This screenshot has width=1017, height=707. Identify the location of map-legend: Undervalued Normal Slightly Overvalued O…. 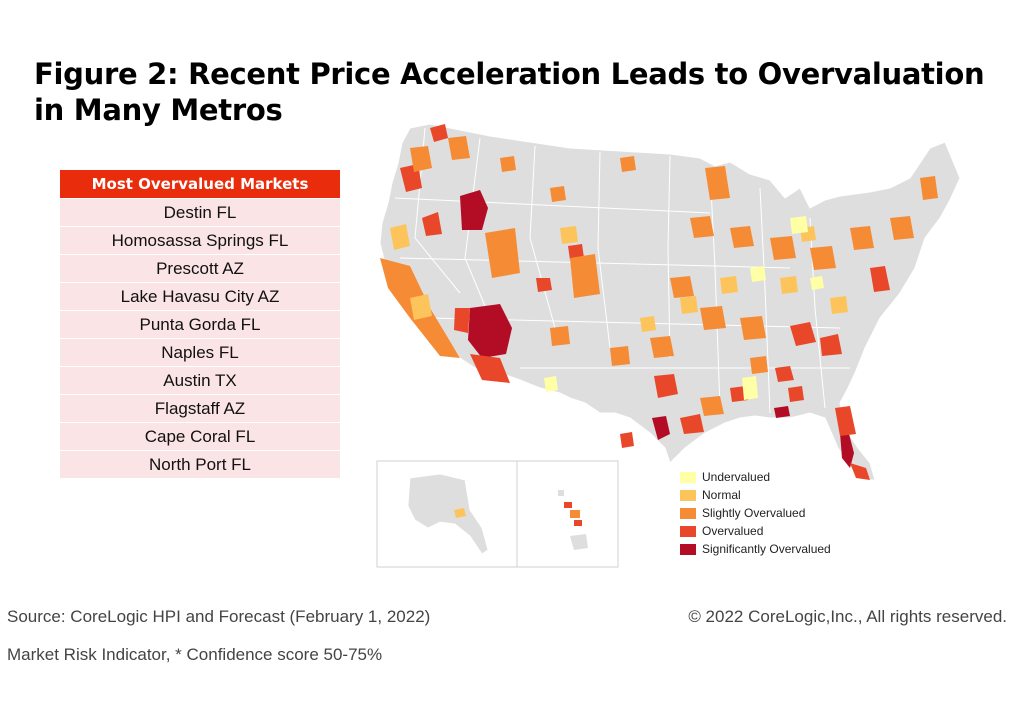
(755, 513).